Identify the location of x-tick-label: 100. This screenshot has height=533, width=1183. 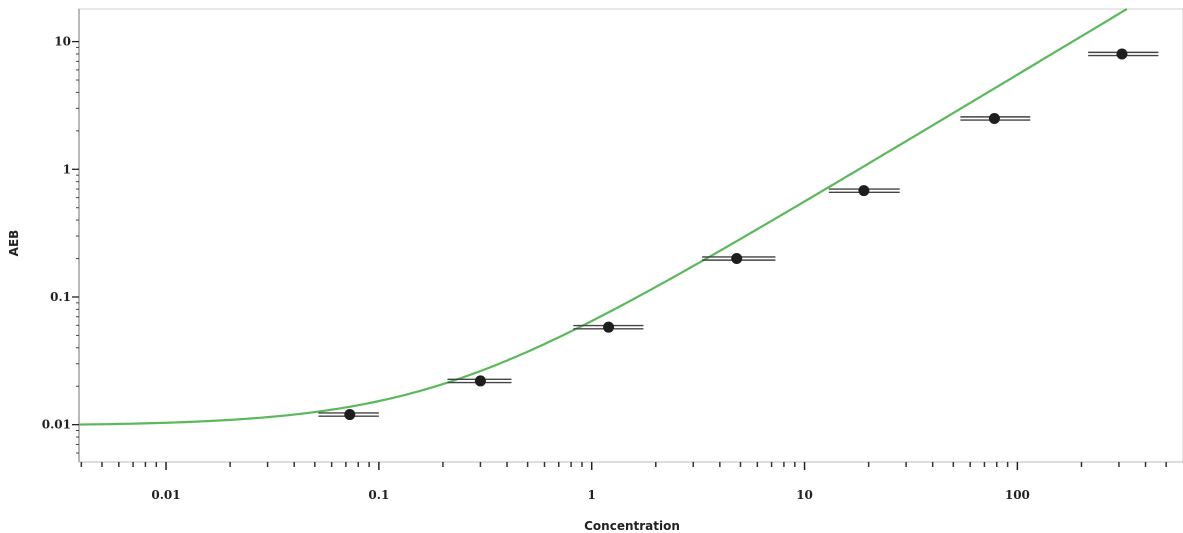
(1017, 495).